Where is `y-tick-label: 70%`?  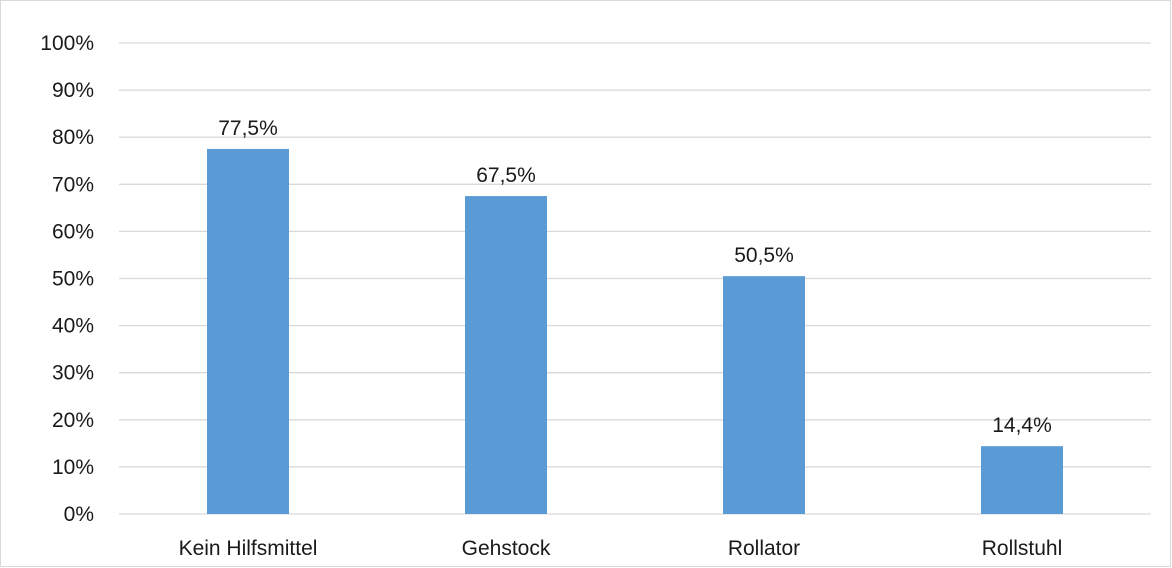
y-tick-label: 70% is located at coordinates (73, 184).